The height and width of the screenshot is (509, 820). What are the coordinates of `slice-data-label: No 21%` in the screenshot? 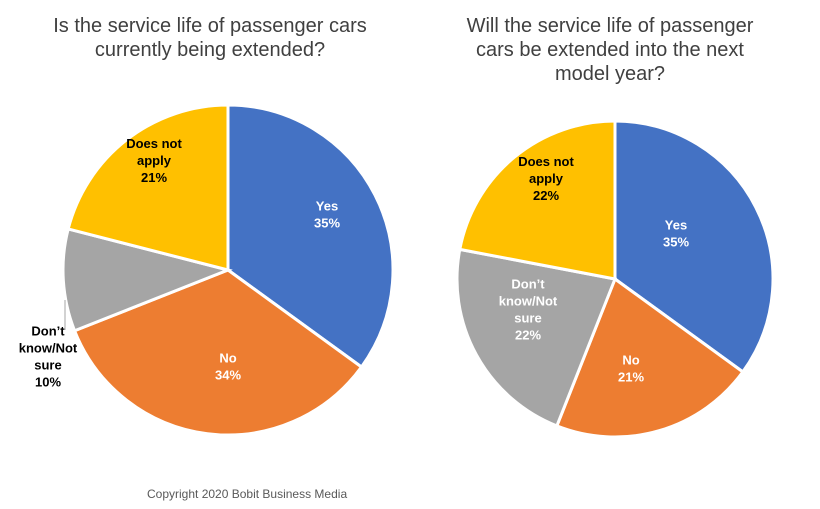 It's located at (631, 369).